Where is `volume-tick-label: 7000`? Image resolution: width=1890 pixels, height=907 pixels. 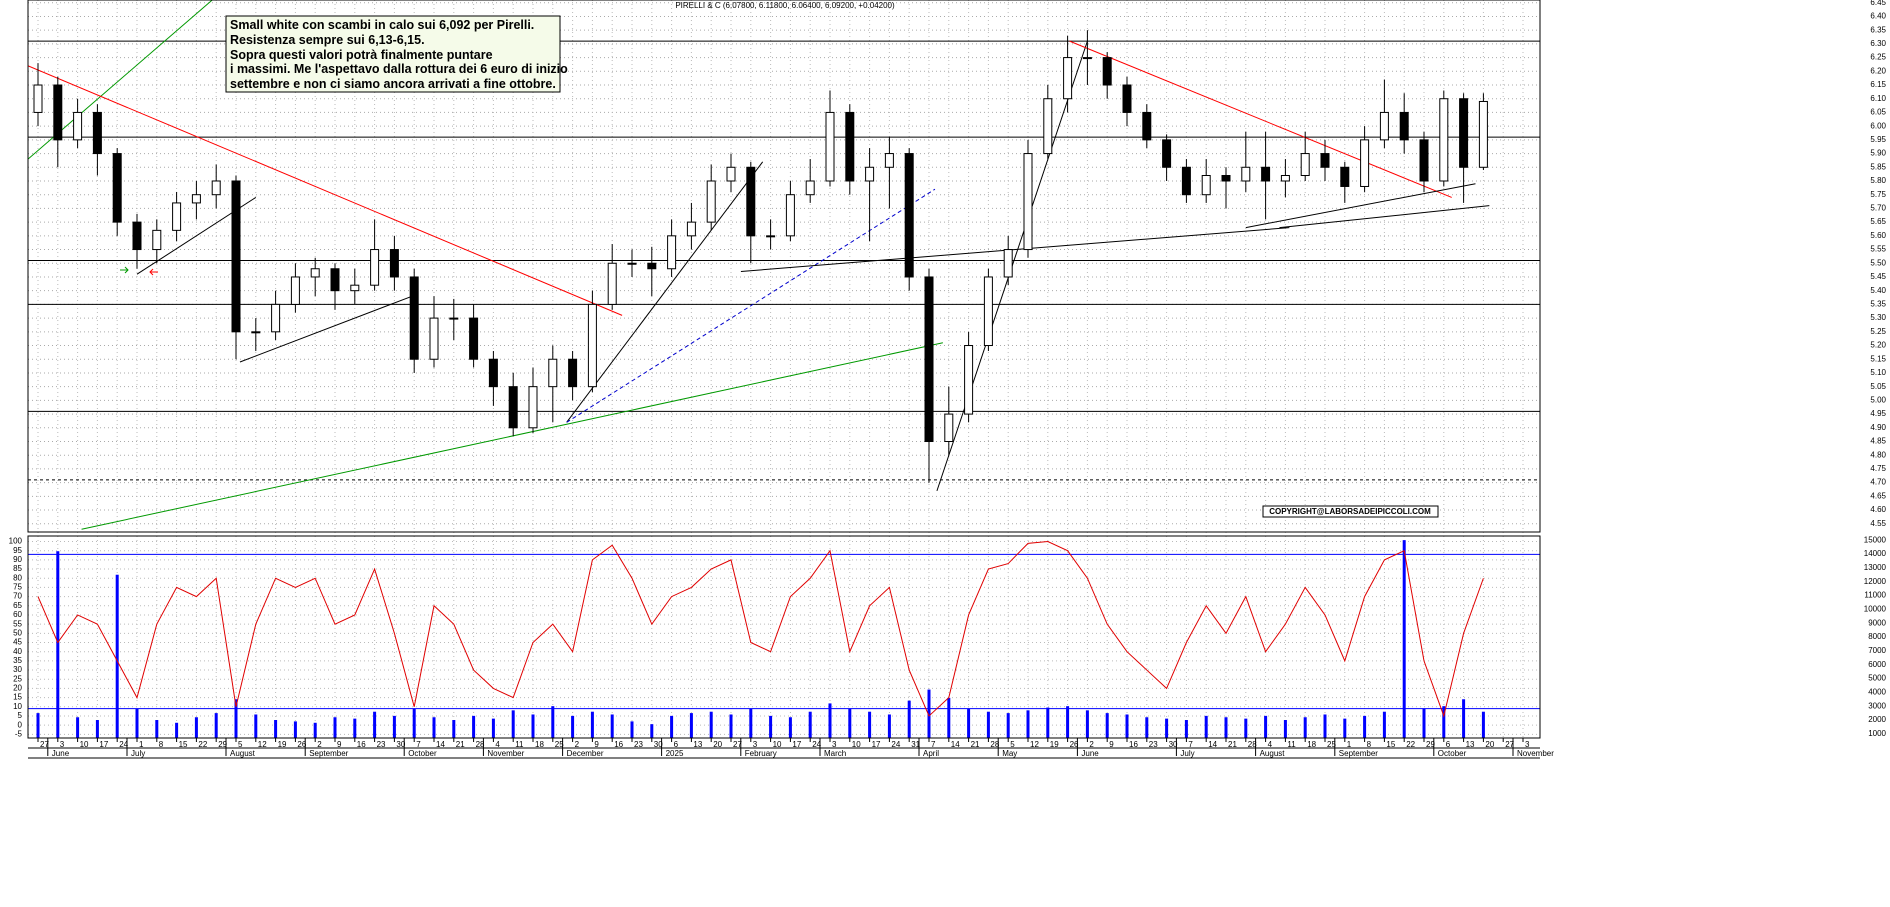
volume-tick-label: 7000 is located at coordinates (1877, 650).